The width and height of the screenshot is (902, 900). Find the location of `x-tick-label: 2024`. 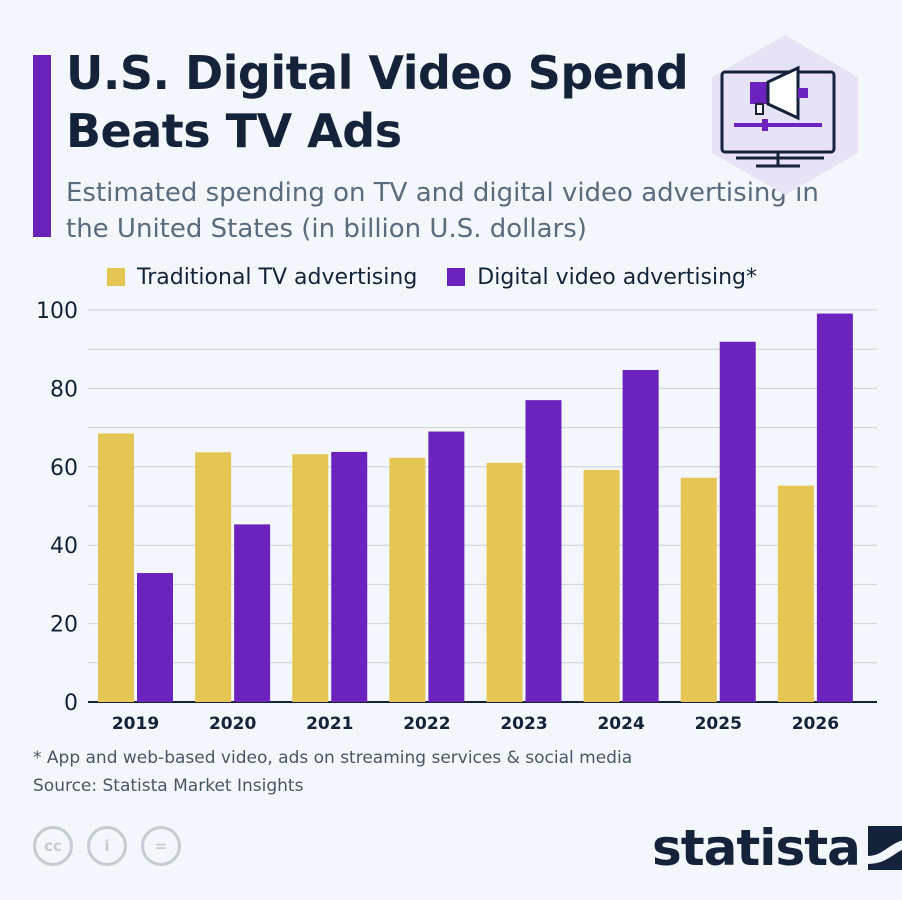

x-tick-label: 2024 is located at coordinates (620, 724).